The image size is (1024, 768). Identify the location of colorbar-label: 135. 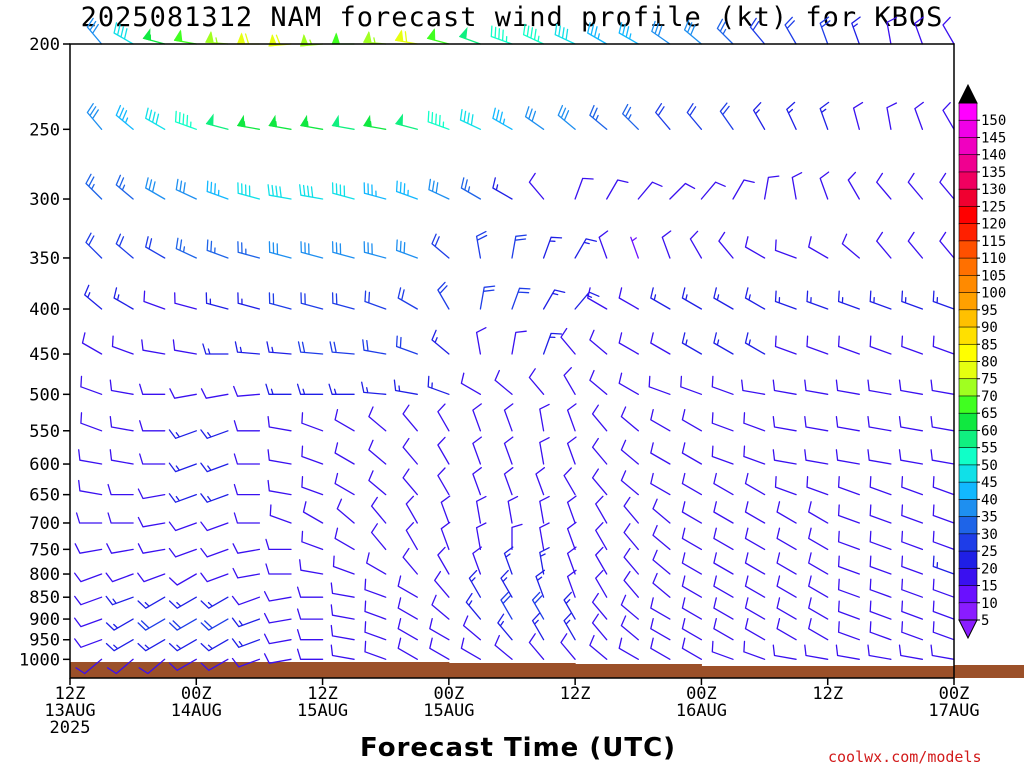
(993, 173).